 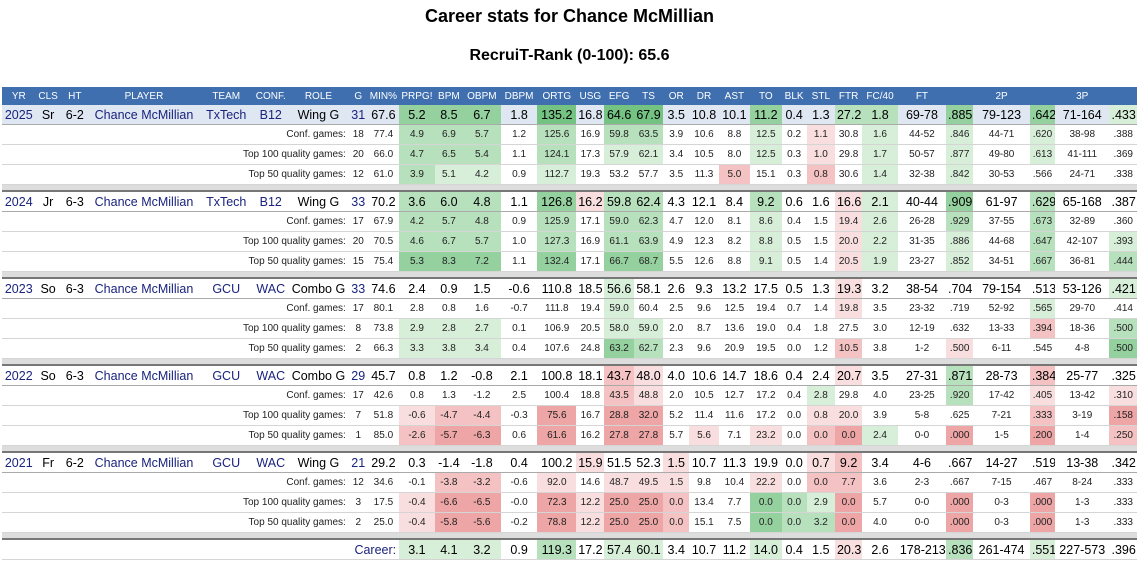 What do you see at coordinates (482, 482) in the screenshot?
I see `table-cell: -3.2` at bounding box center [482, 482].